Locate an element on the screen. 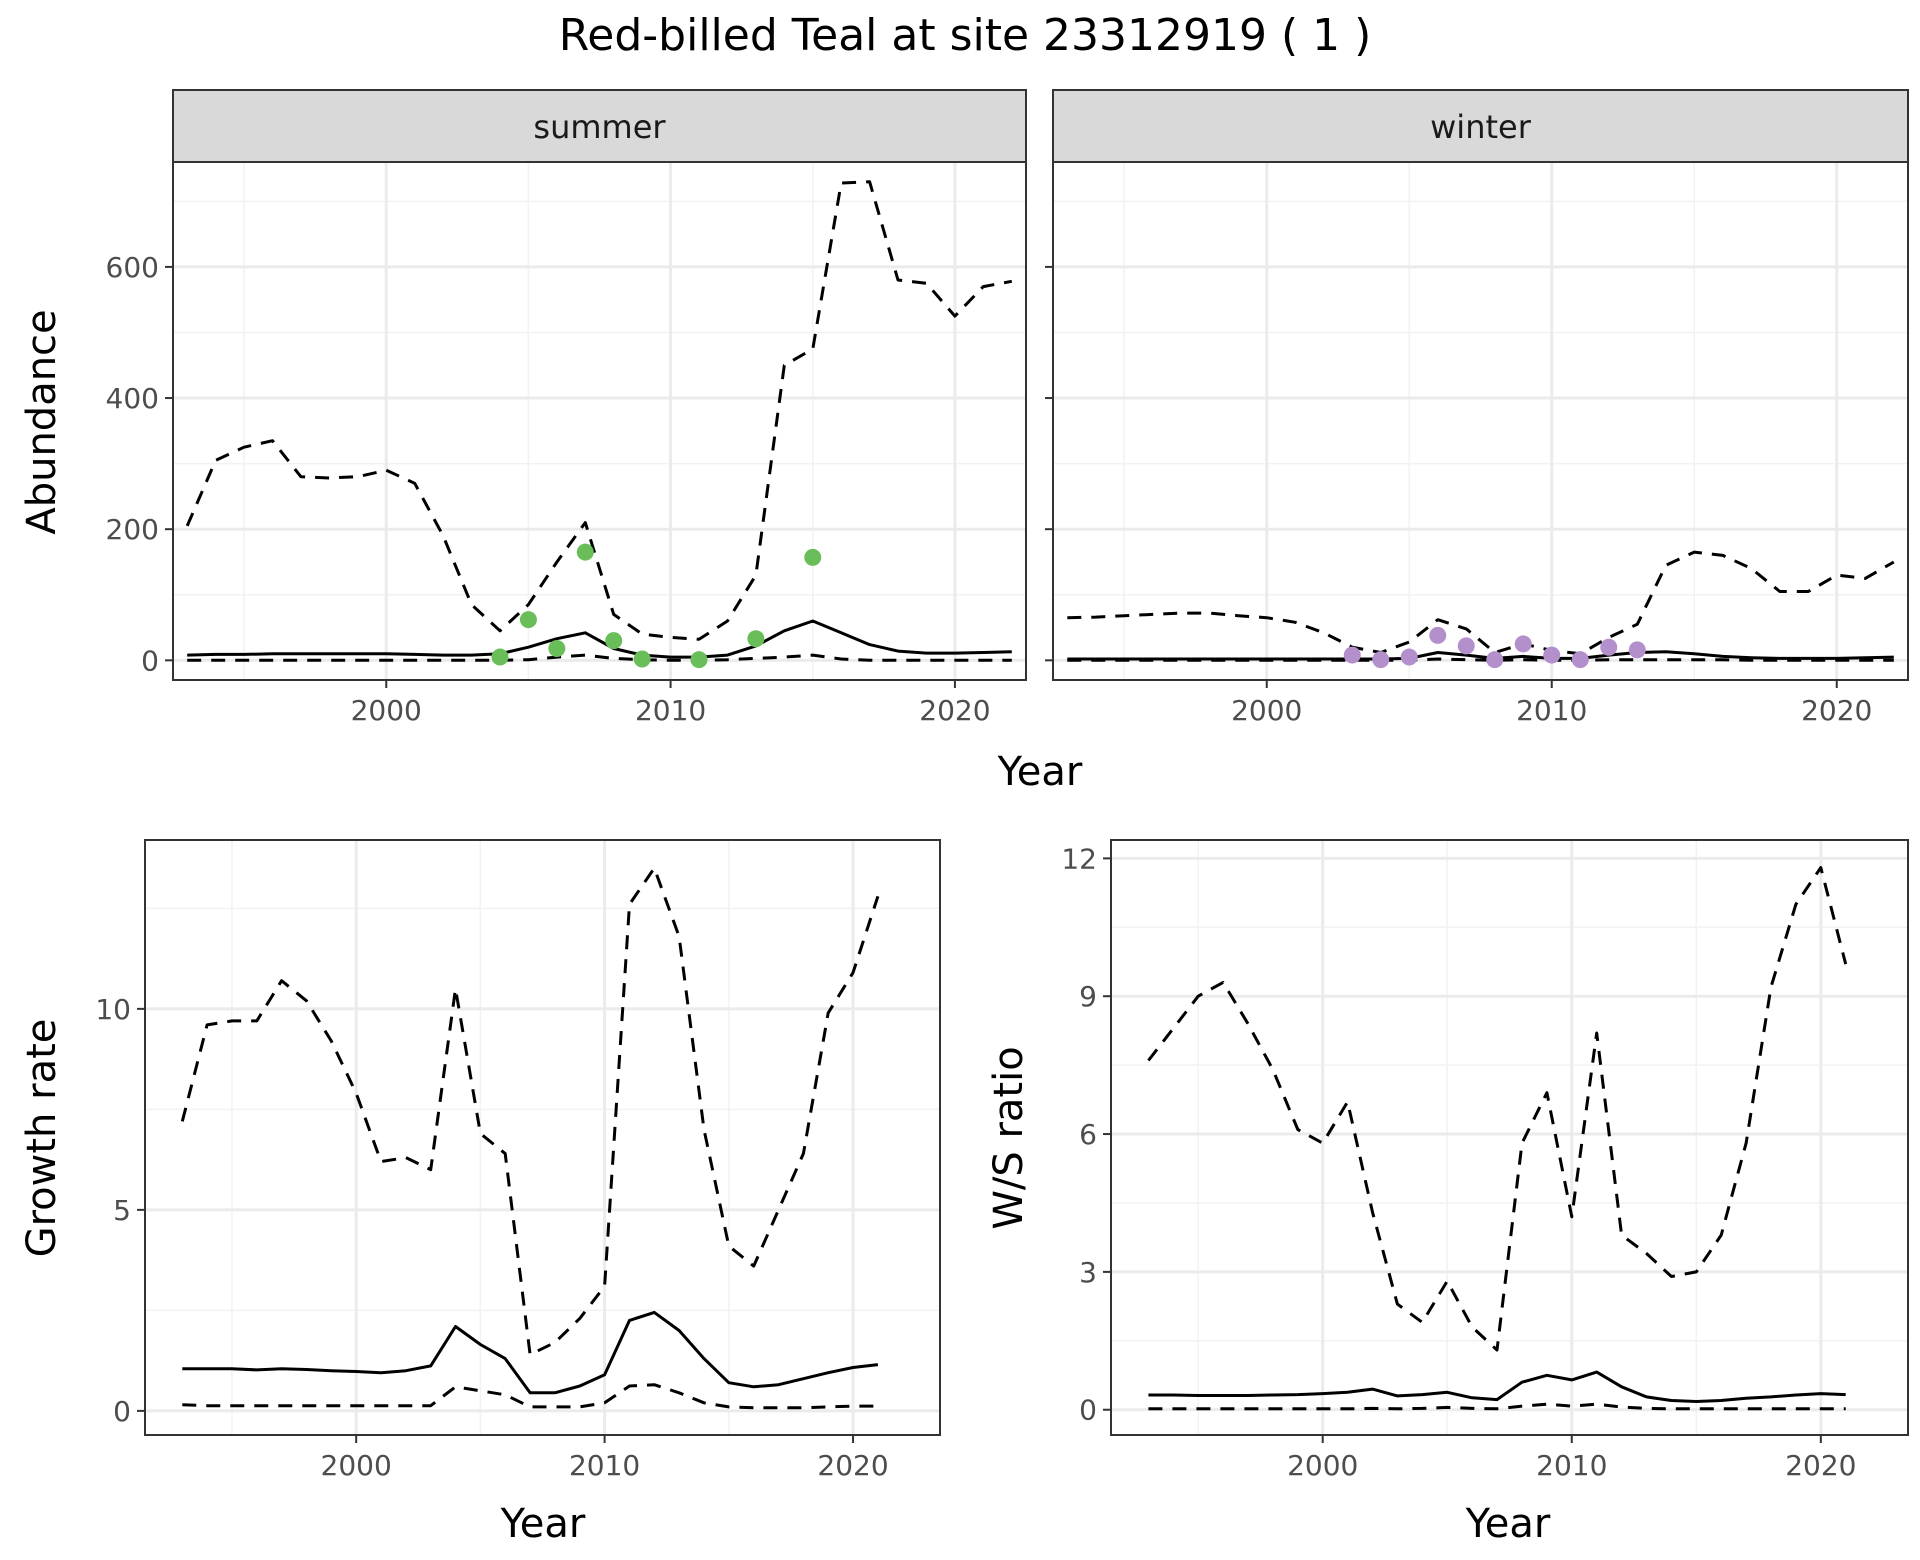 This screenshot has height=1560, width=1920. chart-title: Red-billed Teal at site 23312919 ( 1 ) is located at coordinates (965, 35).